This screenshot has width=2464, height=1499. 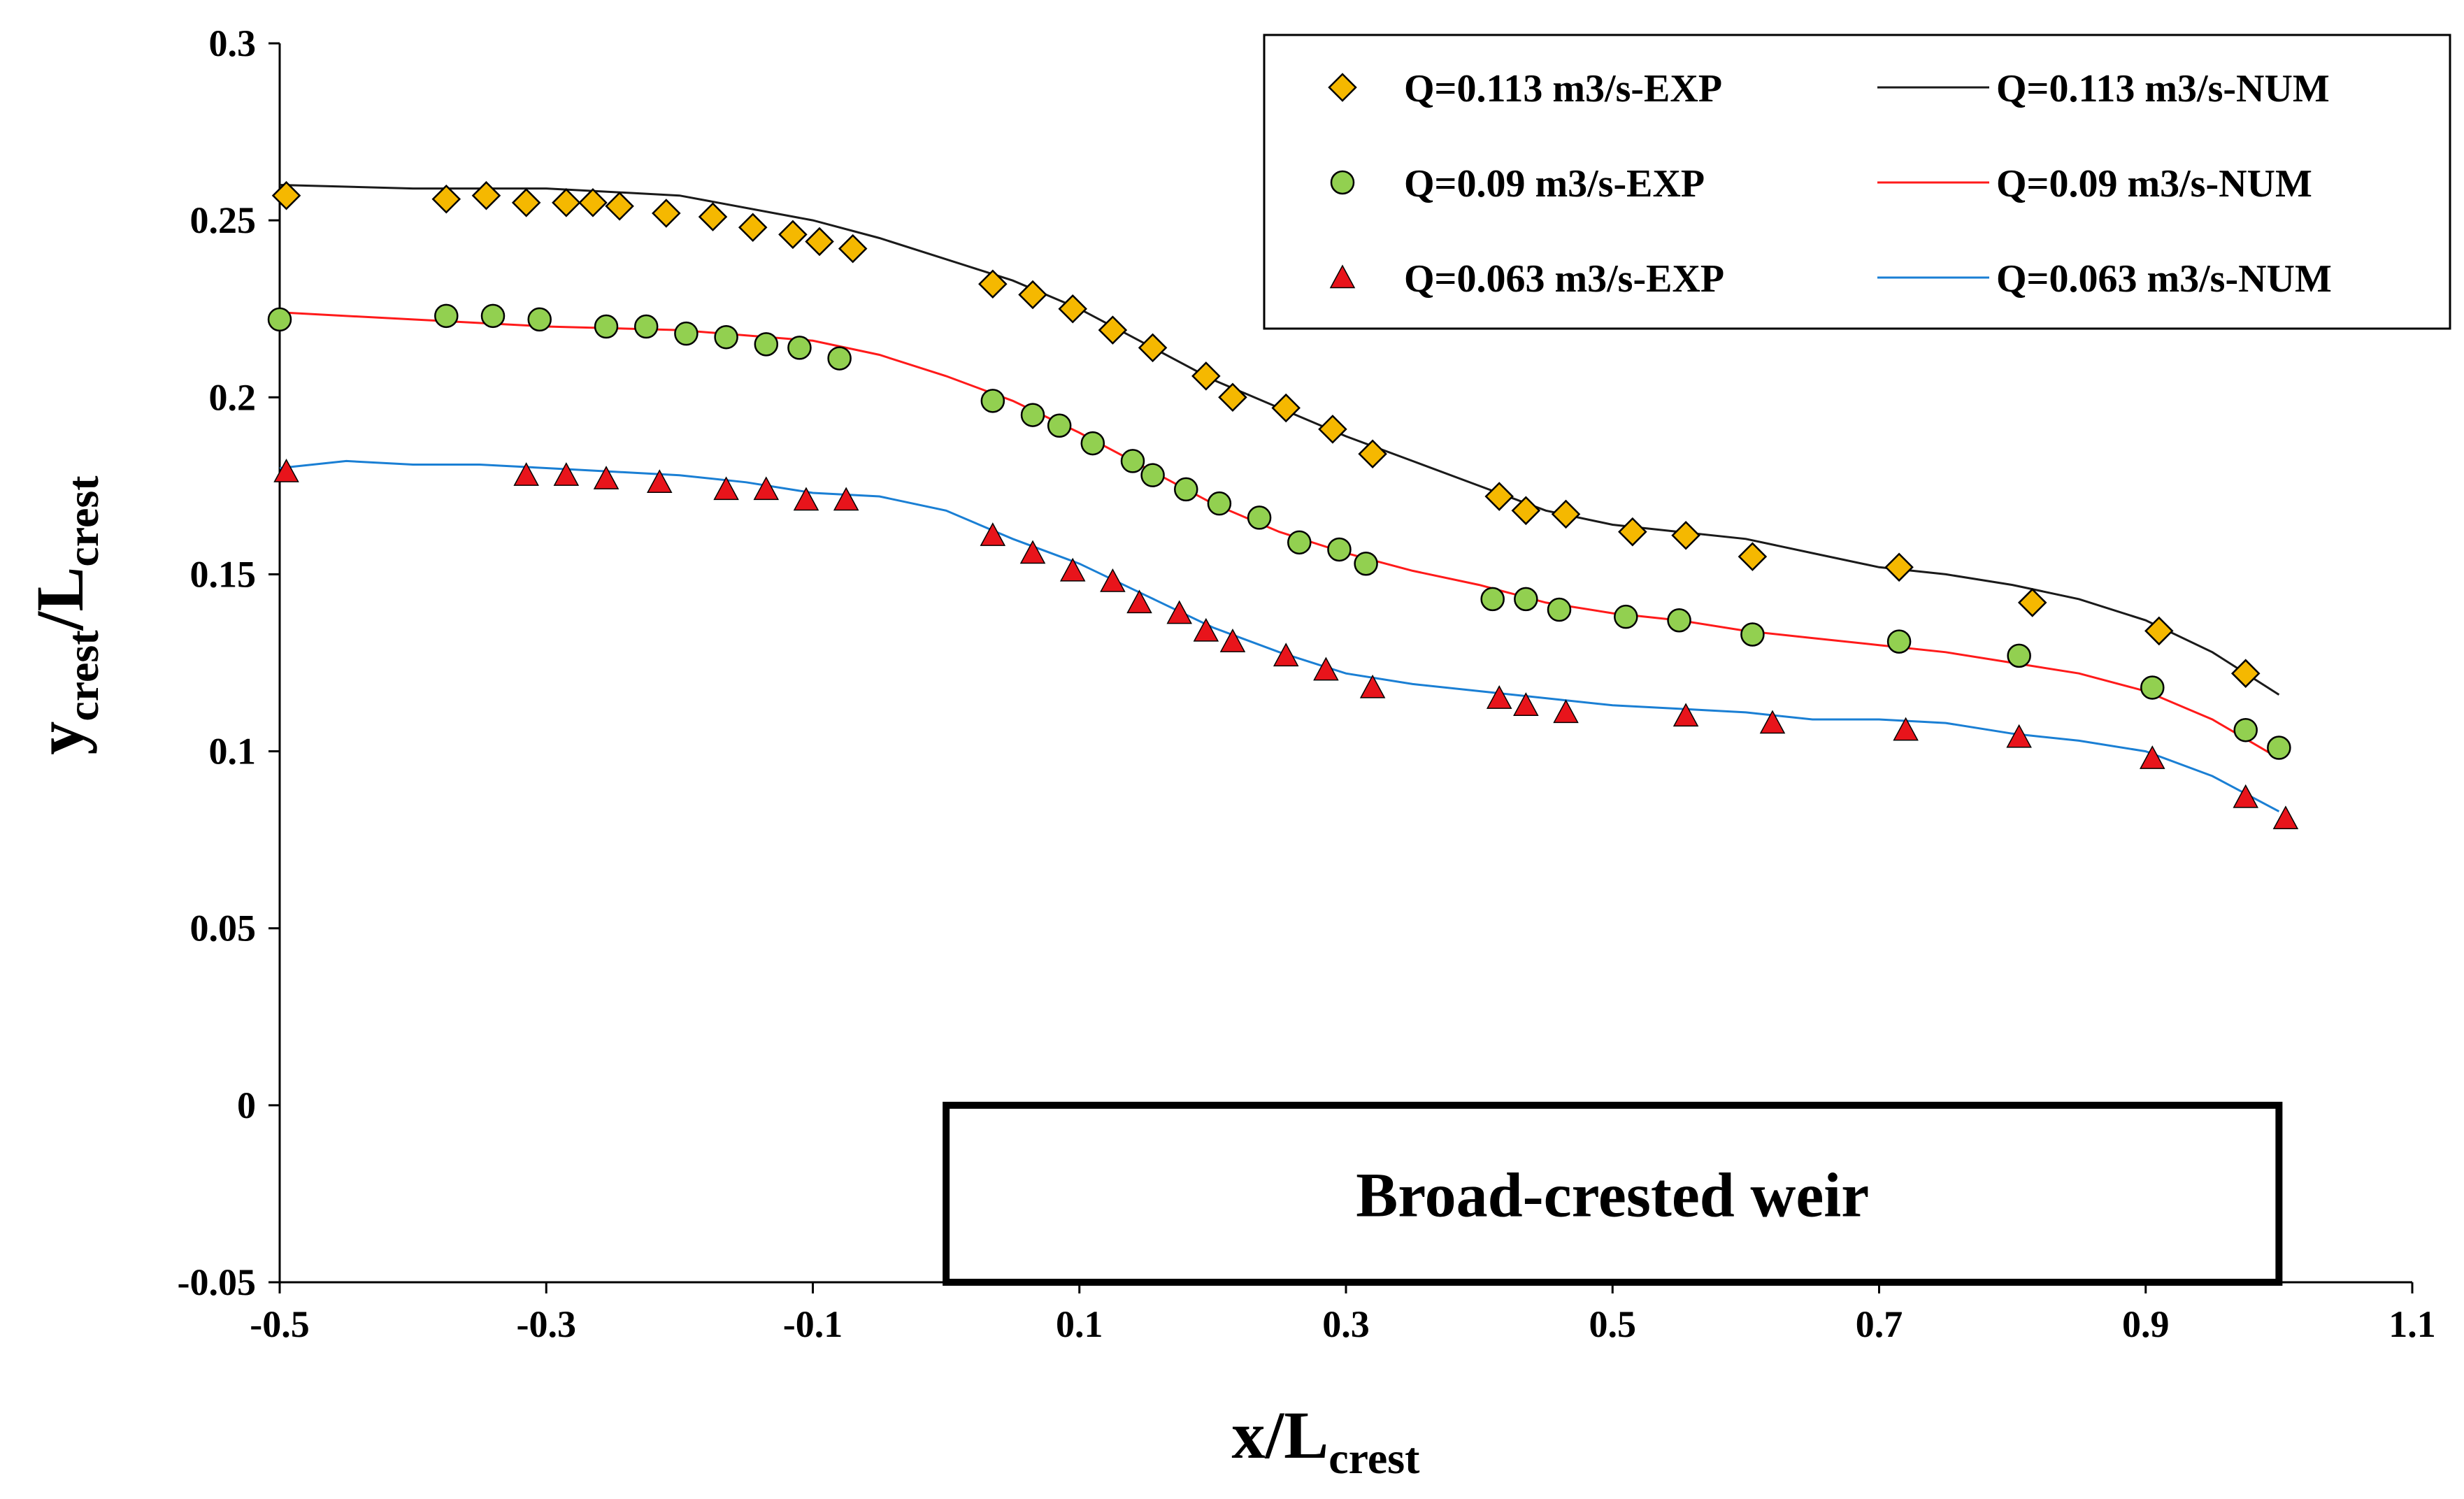 I want to click on x-tick-label: 1.1, so click(x=2412, y=1324).